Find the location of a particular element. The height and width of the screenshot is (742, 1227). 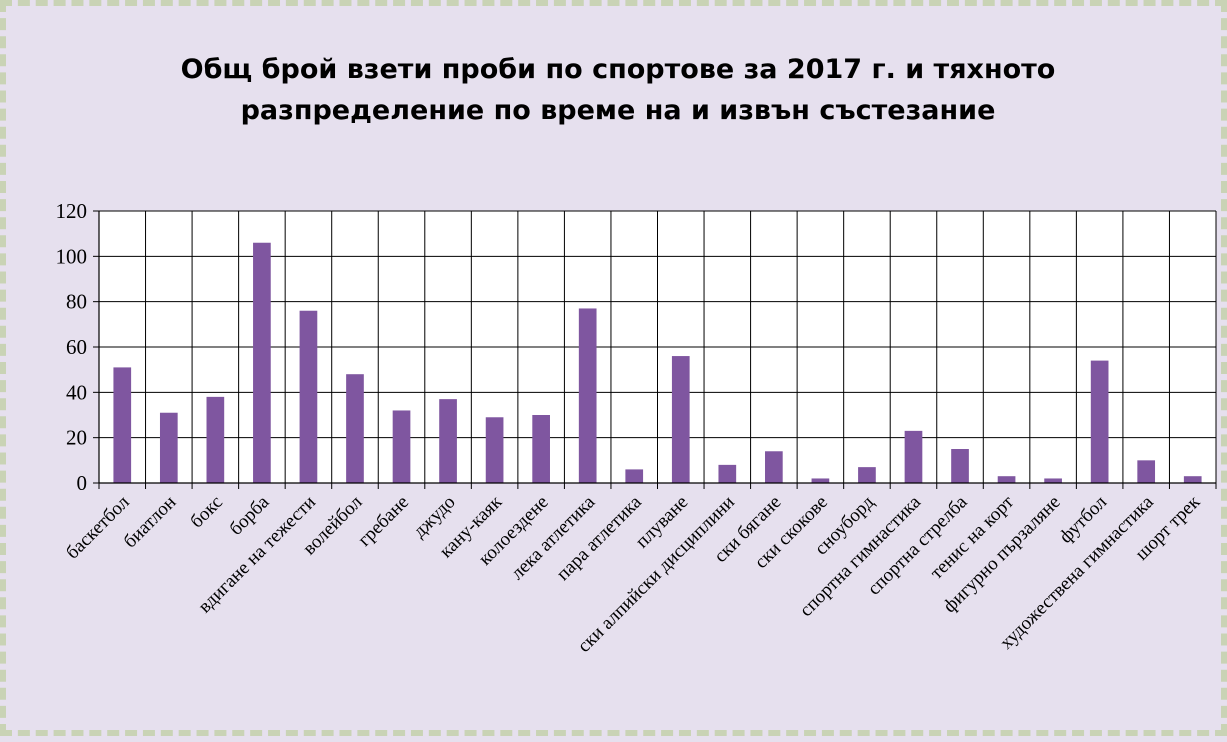

y-tick-label: 100 is located at coordinates (72, 256).